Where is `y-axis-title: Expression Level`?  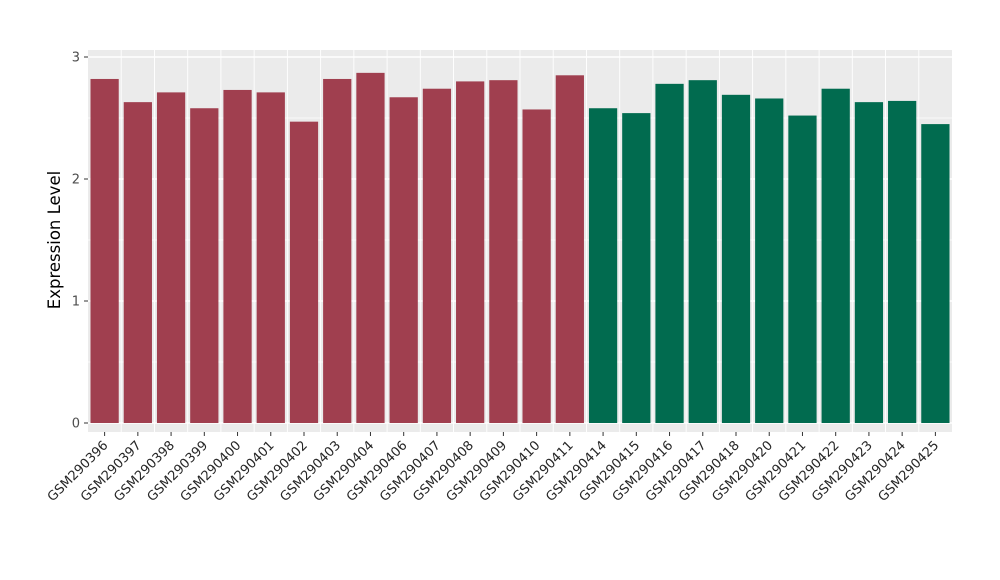
y-axis-title: Expression Level is located at coordinates (54, 240).